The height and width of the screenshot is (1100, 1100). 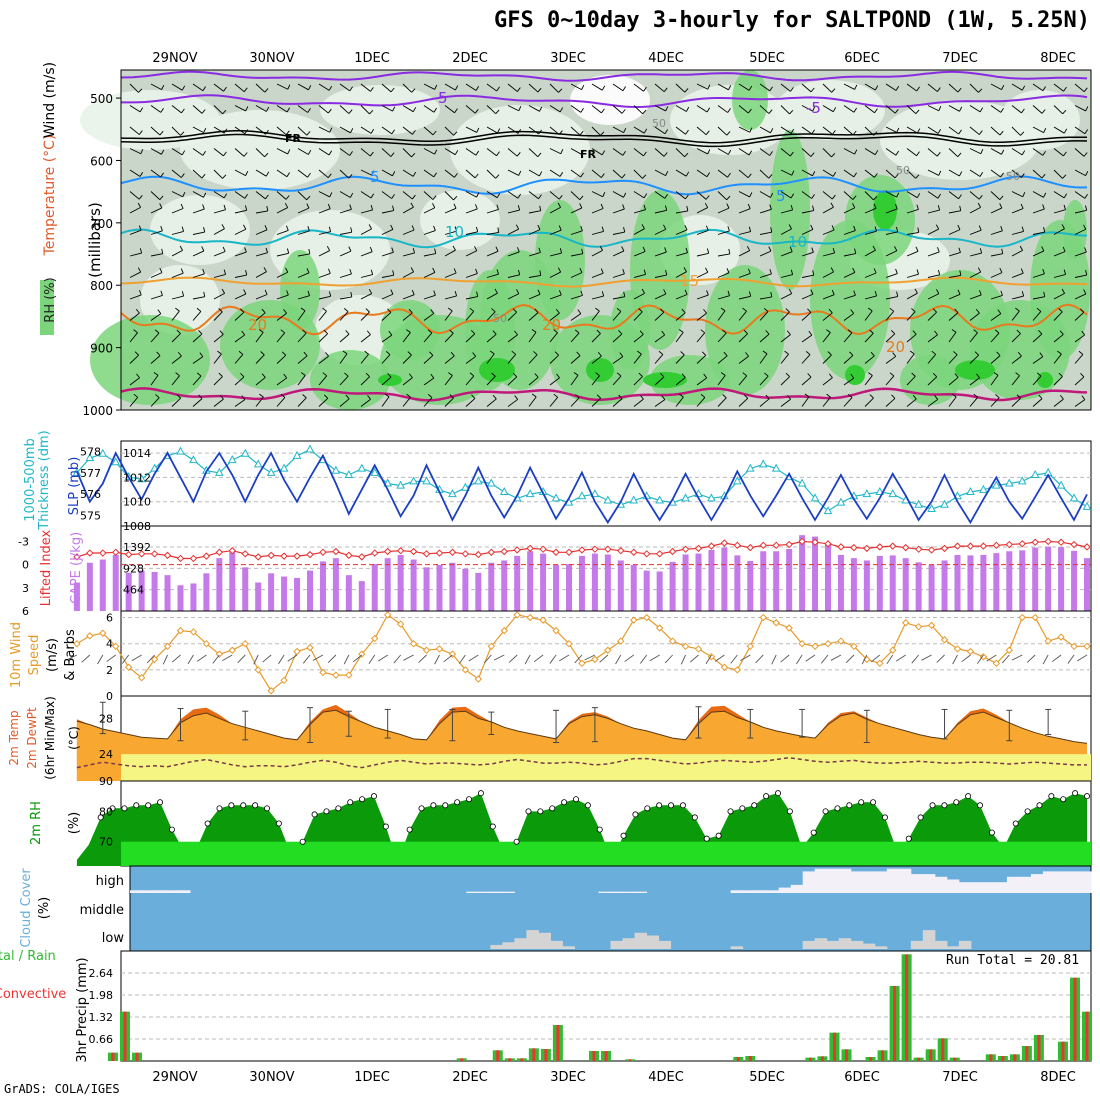 I want to click on rh2m-point, so click(x=1075, y=793).